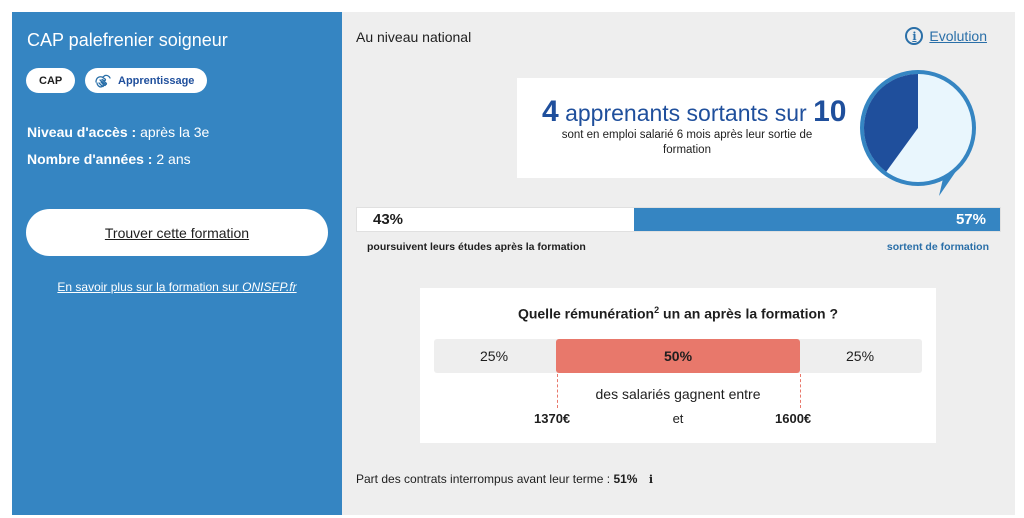 This screenshot has height=518, width=1024. Describe the element at coordinates (678, 418) in the screenshot. I see `remuneration-and: et` at that location.